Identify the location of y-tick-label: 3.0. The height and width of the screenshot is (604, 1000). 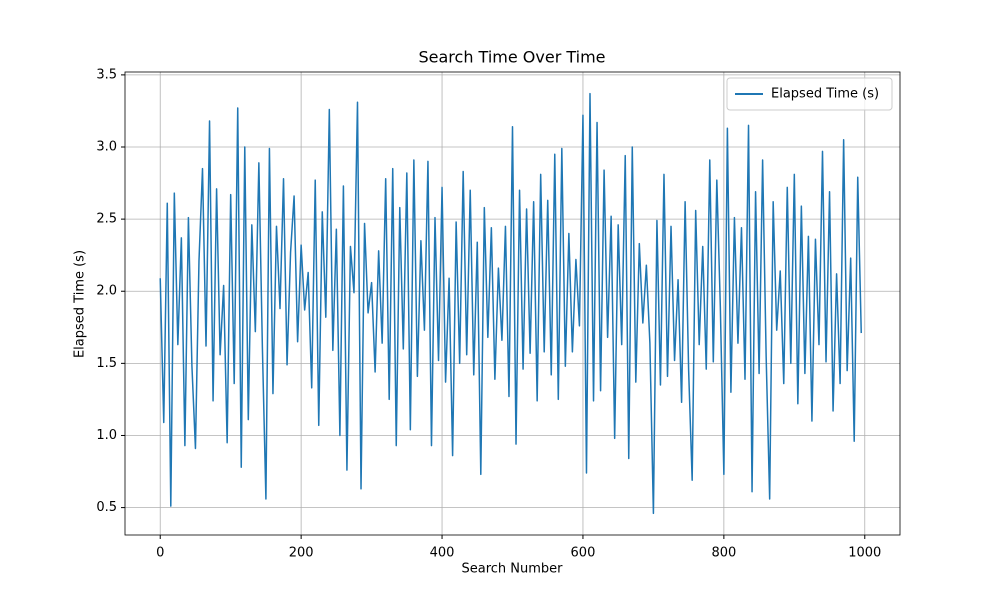
(106, 147).